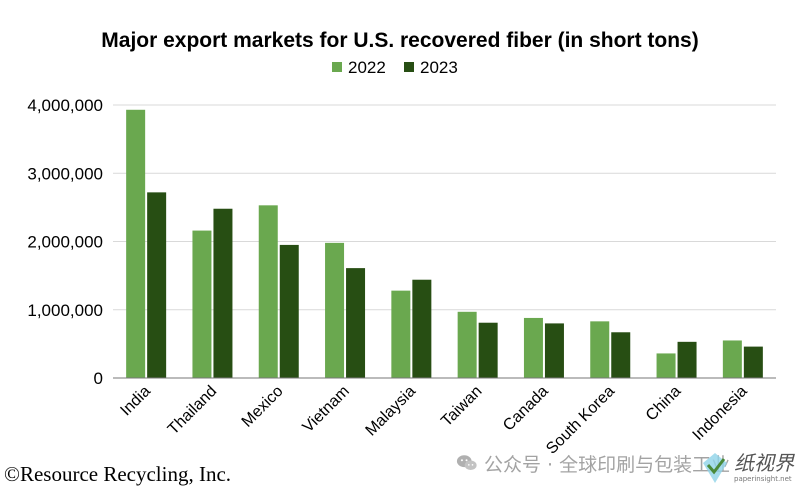 The height and width of the screenshot is (492, 800). Describe the element at coordinates (118, 474) in the screenshot. I see `copyright-text: ©Resource Recycling, Inc.` at that location.